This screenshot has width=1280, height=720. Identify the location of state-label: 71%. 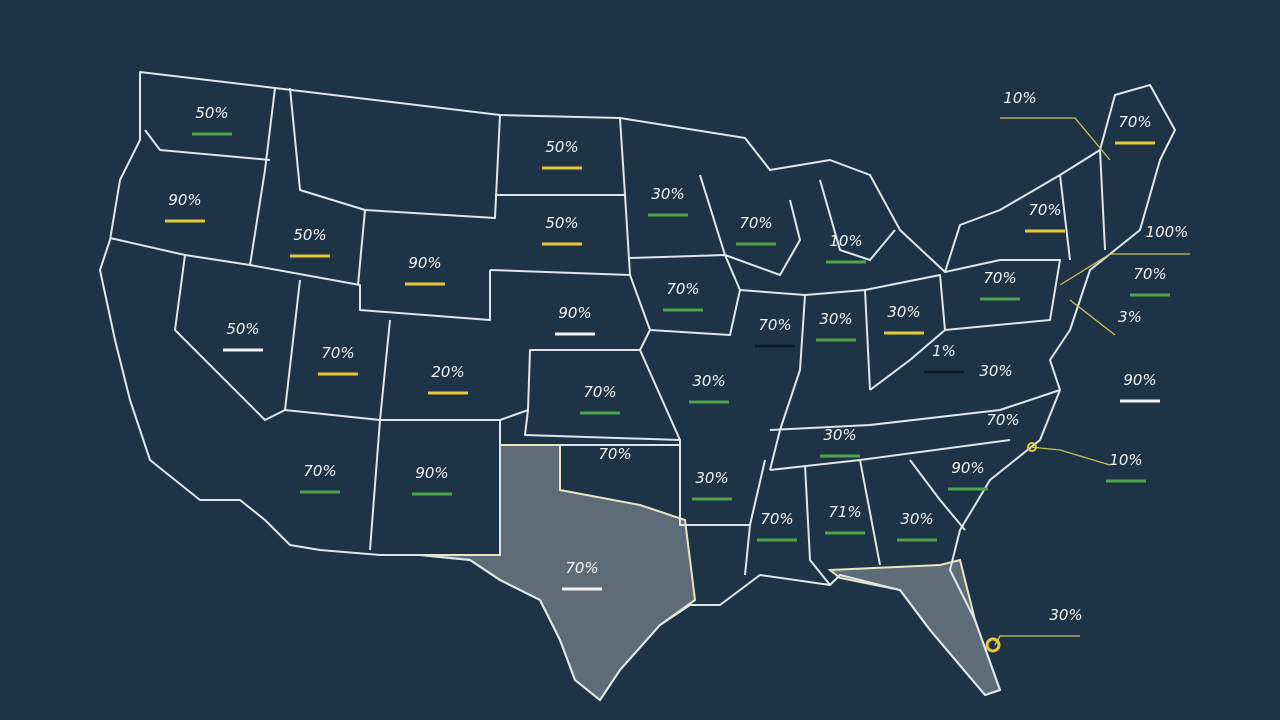
(844, 512).